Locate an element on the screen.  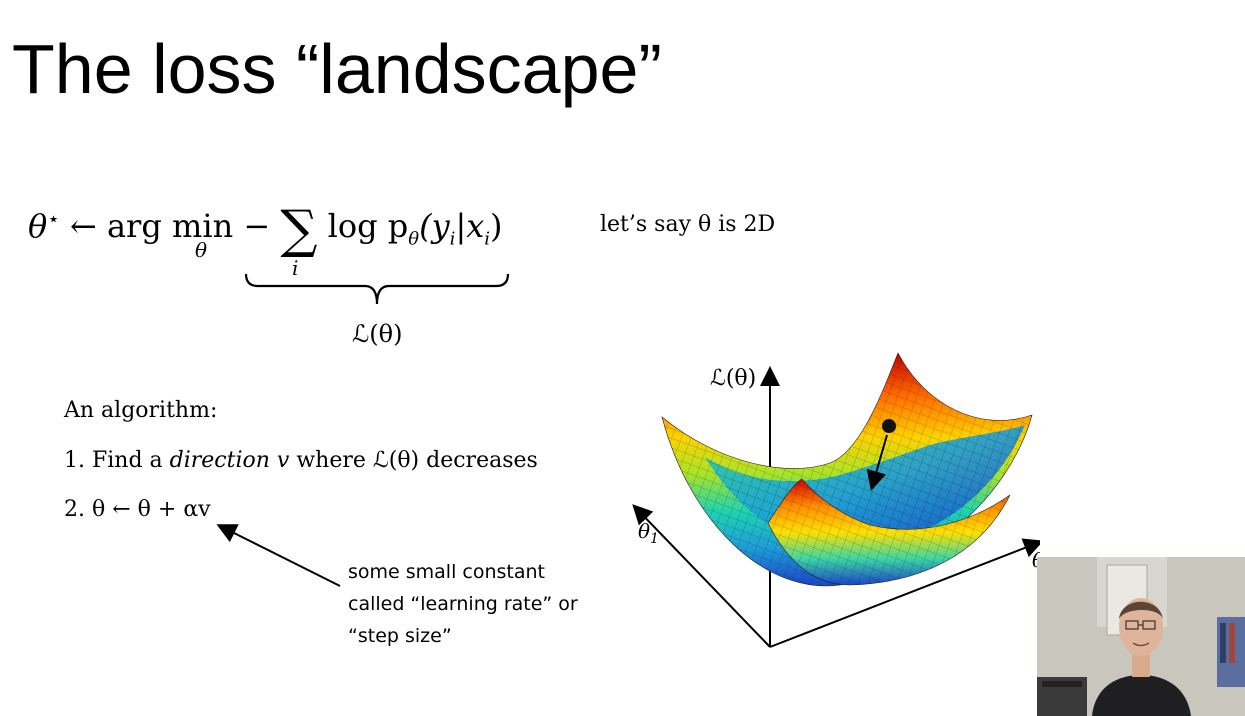
theta-star: θ⋆ is located at coordinates (44, 225).